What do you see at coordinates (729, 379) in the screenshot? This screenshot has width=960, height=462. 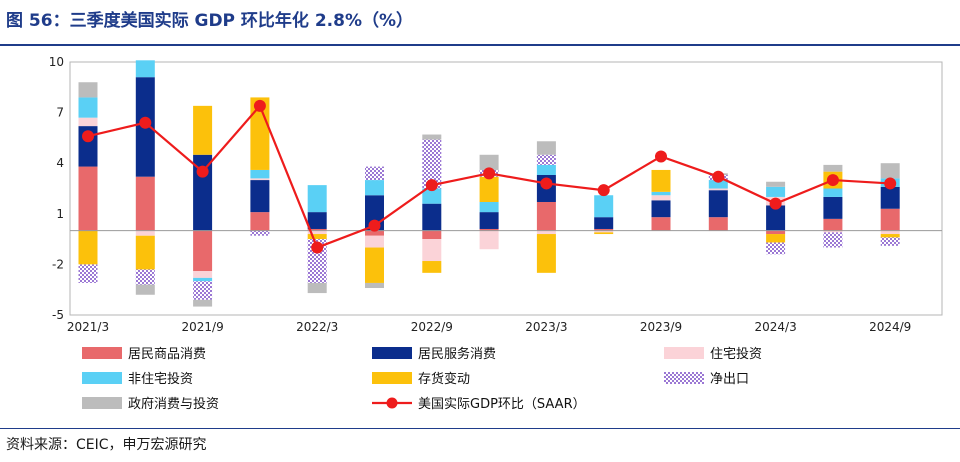 I see `legend-label: 净出口` at bounding box center [729, 379].